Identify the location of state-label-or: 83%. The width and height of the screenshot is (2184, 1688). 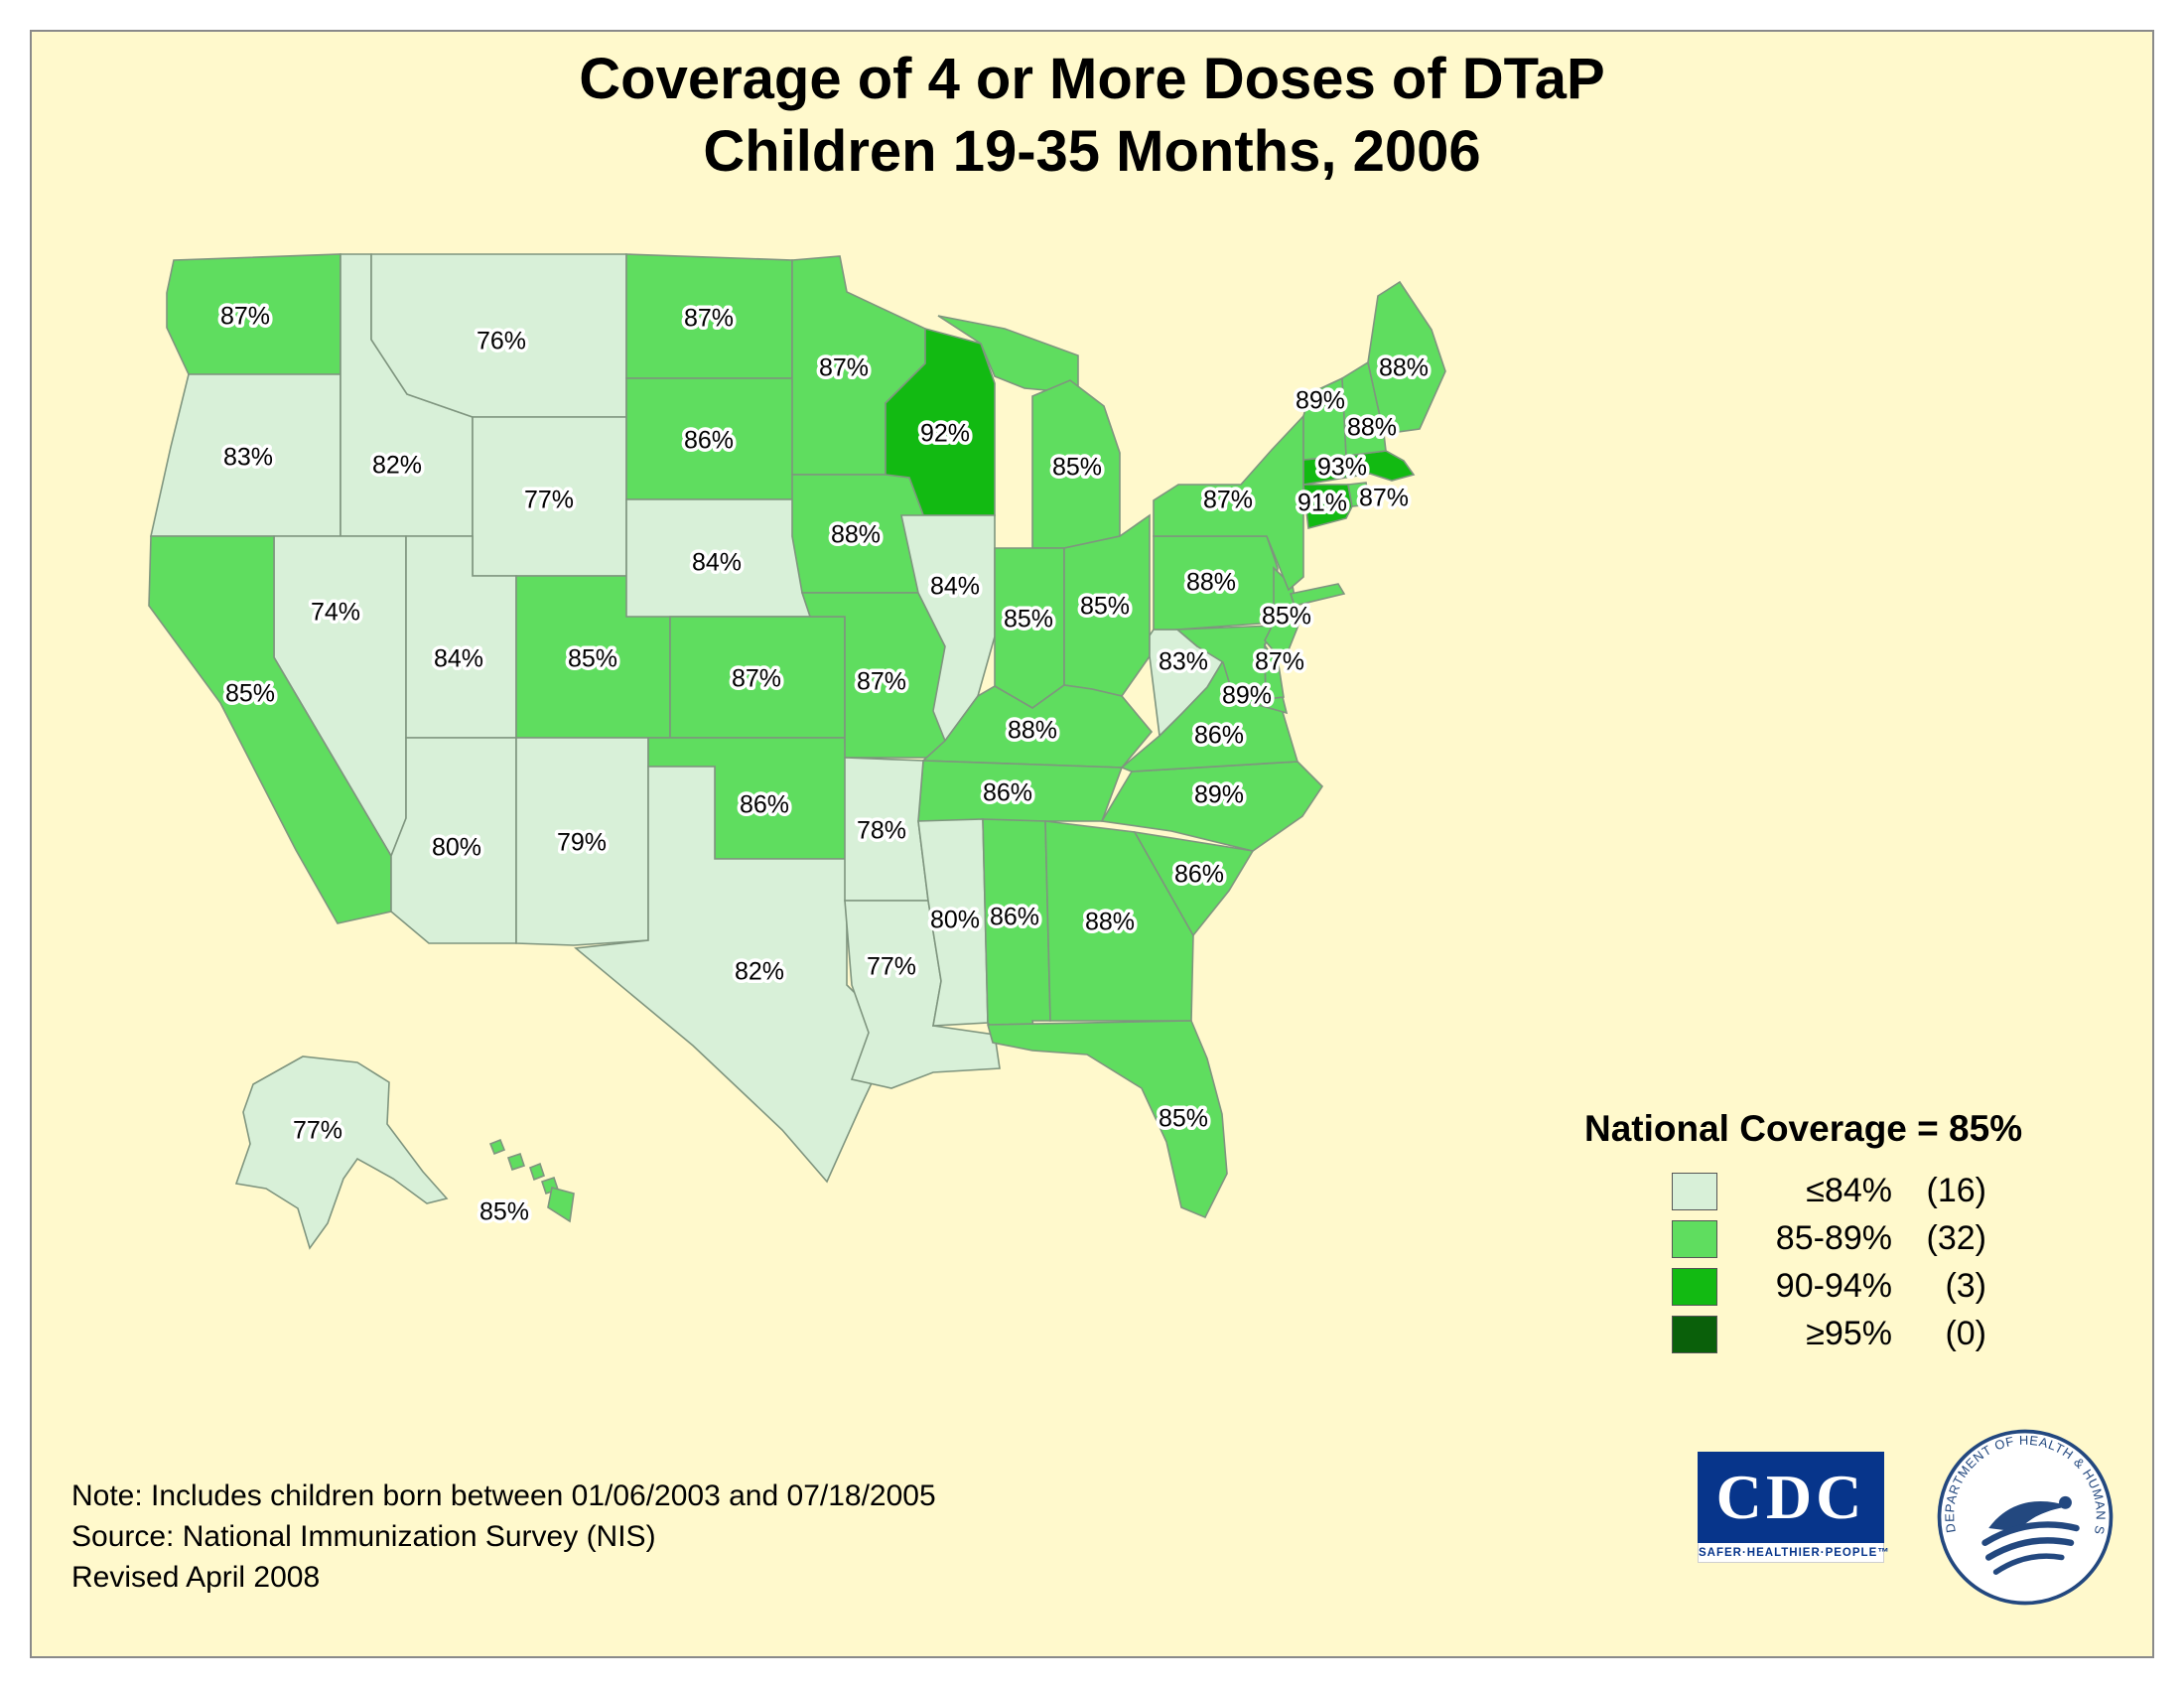
(248, 458).